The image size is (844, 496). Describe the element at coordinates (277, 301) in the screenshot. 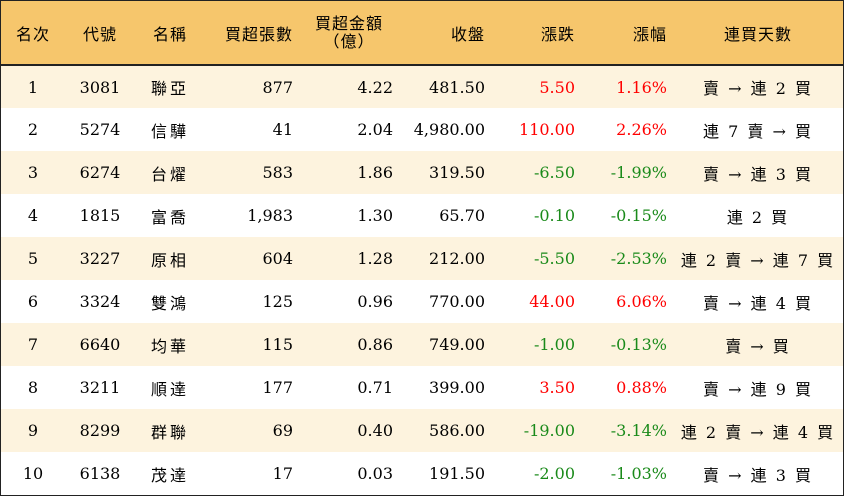

I see `cell-net-buy-lots: 125` at that location.